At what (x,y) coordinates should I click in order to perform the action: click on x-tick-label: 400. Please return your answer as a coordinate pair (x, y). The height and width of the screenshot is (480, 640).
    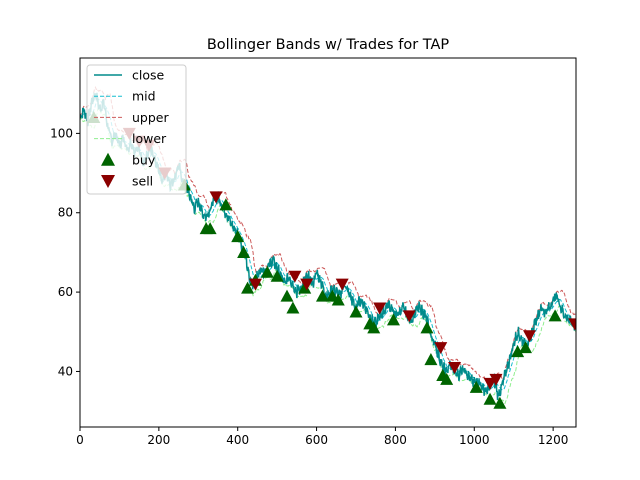
    Looking at the image, I should click on (237, 440).